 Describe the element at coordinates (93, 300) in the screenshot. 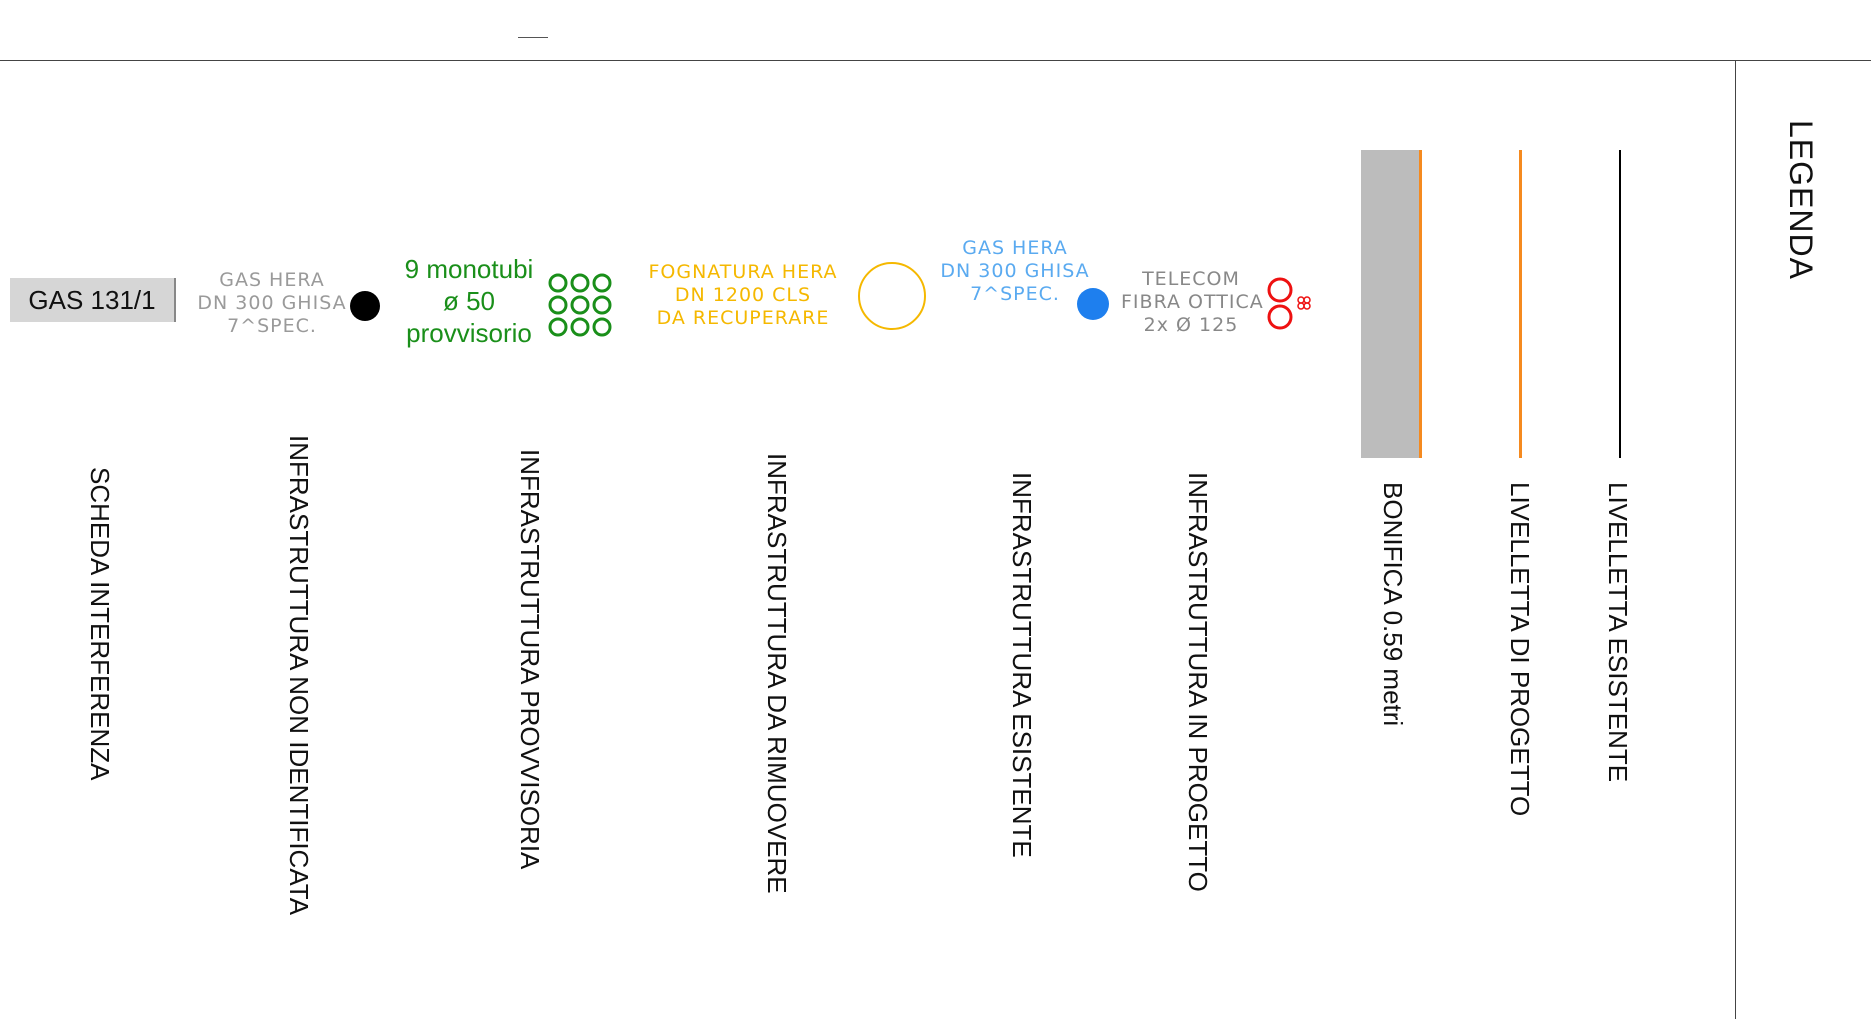

I see `scheda-interferenza-box: GAS 131/1` at that location.